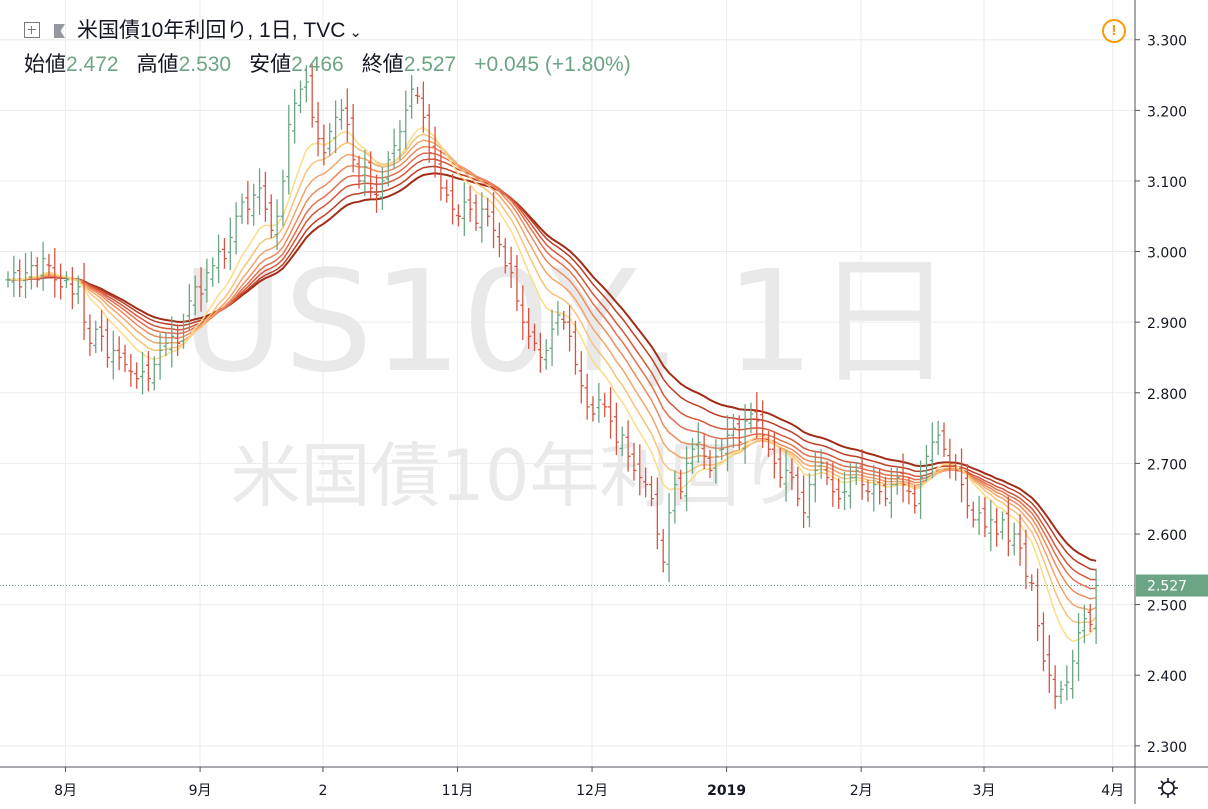 This screenshot has width=1208, height=809. What do you see at coordinates (205, 64) in the screenshot?
I see `high-value: 2.530` at bounding box center [205, 64].